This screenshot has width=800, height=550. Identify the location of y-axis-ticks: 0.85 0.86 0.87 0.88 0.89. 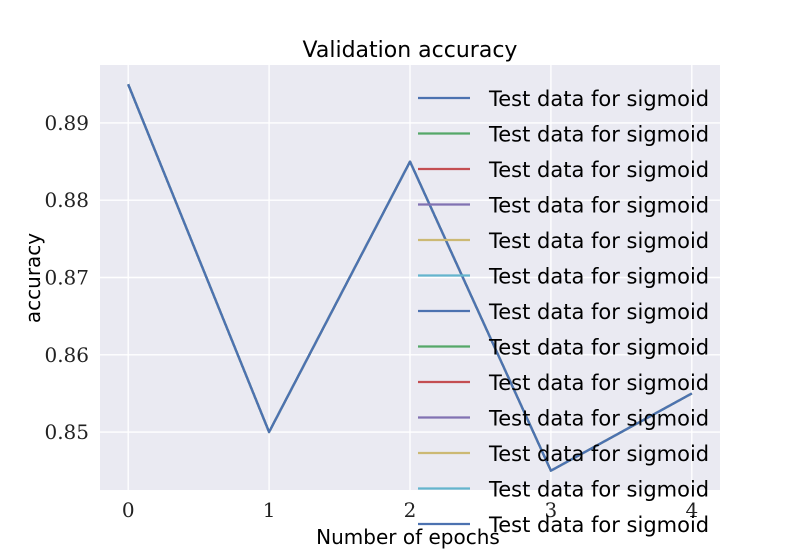
(66, 277).